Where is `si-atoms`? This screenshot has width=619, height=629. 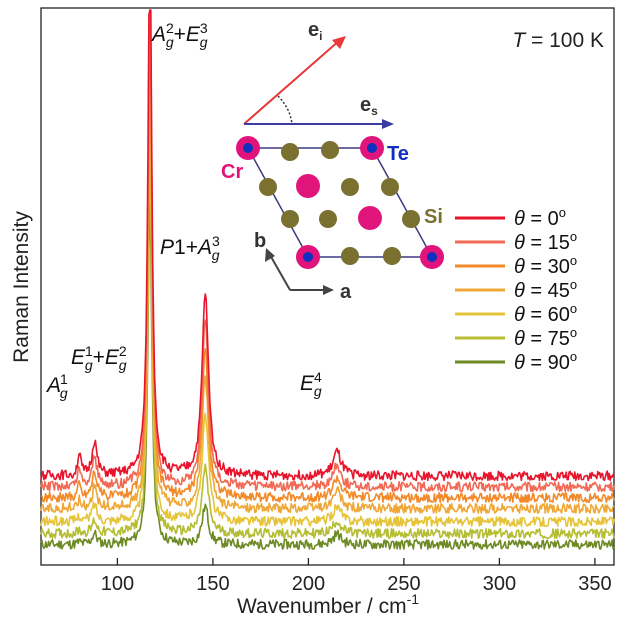
si-atoms is located at coordinates (339, 203).